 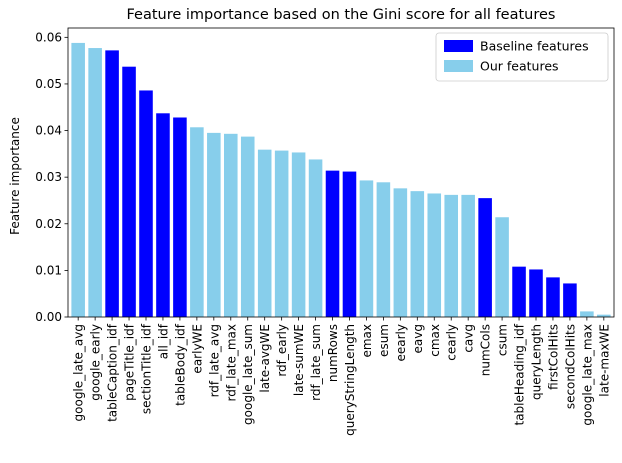 What do you see at coordinates (48, 84) in the screenshot?
I see `y-tick-label: 0.05` at bounding box center [48, 84].